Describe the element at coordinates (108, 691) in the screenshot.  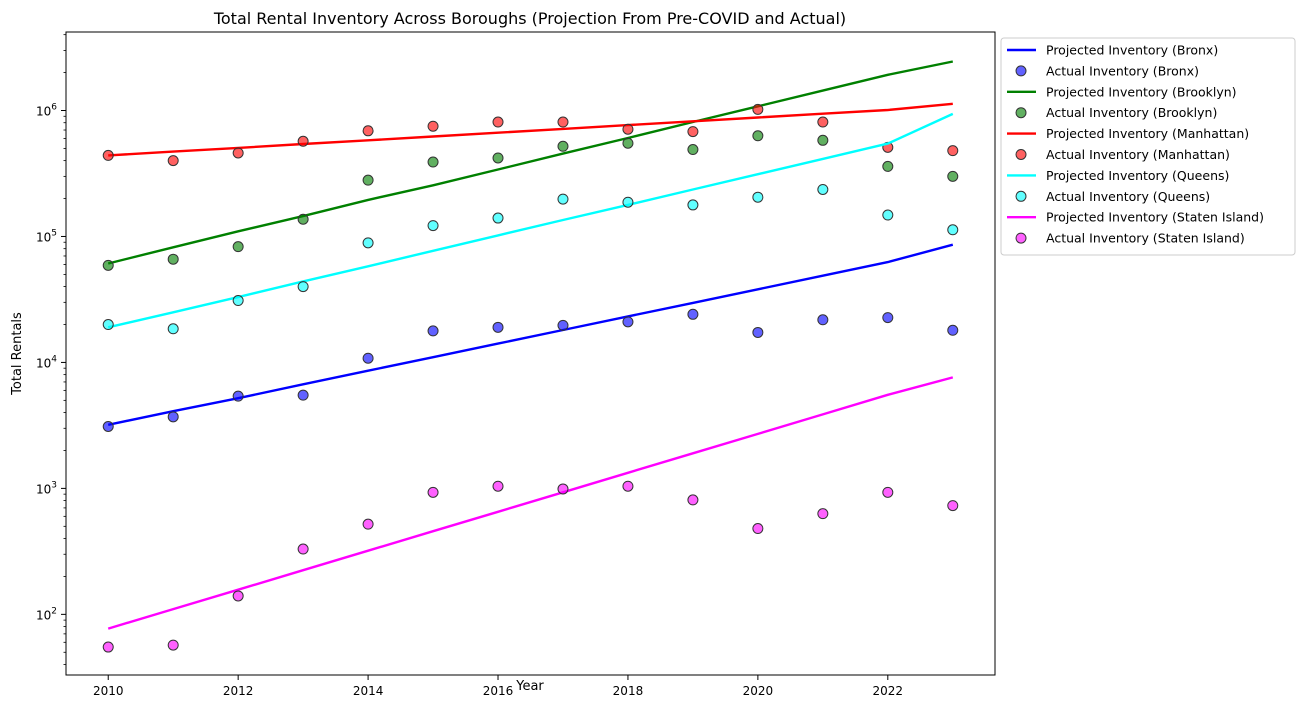
I see `x-tick-label: 2010` at that location.